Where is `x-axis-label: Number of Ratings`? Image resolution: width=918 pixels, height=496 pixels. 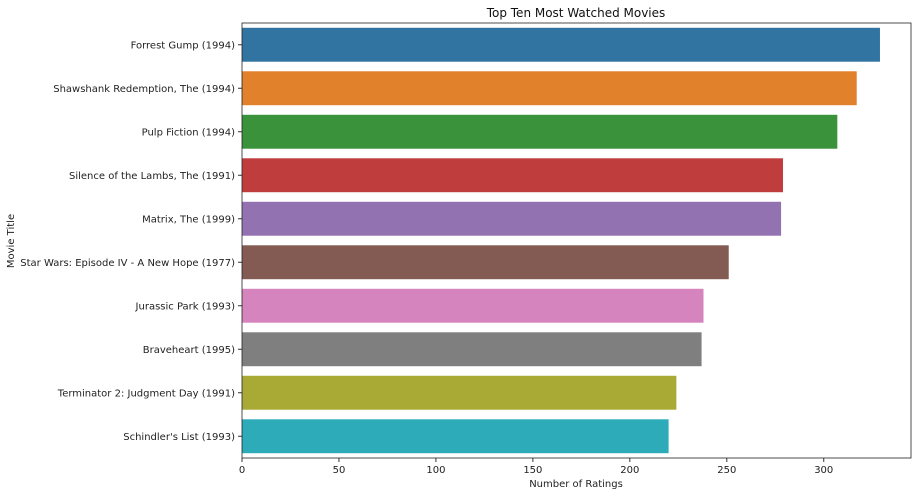
x-axis-label: Number of Ratings is located at coordinates (576, 484).